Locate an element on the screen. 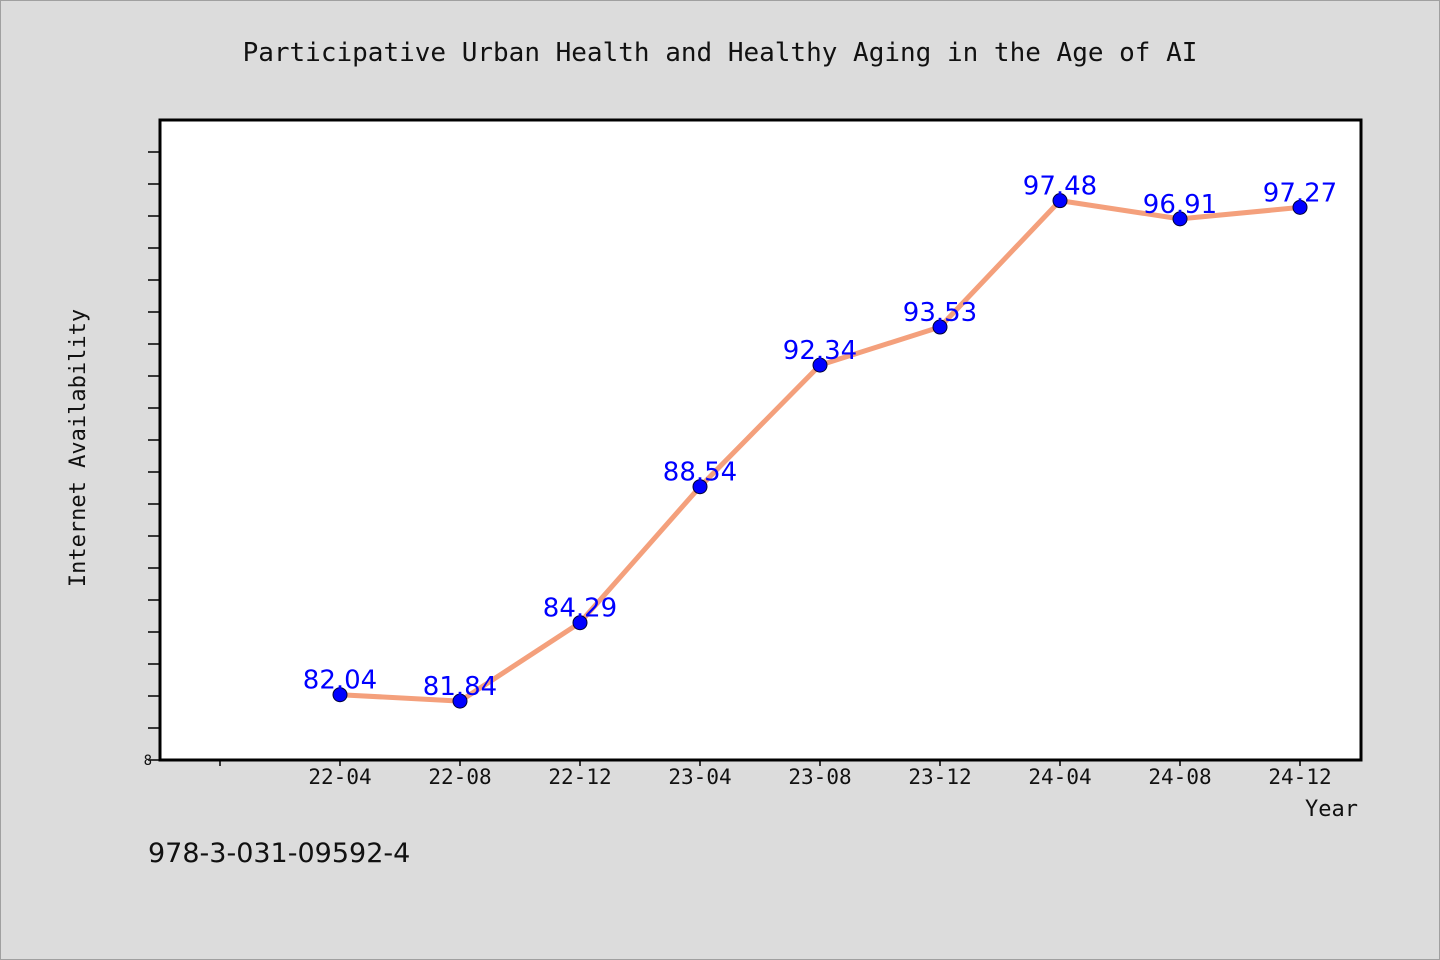  x-axis-label: Year is located at coordinates (1331, 809).